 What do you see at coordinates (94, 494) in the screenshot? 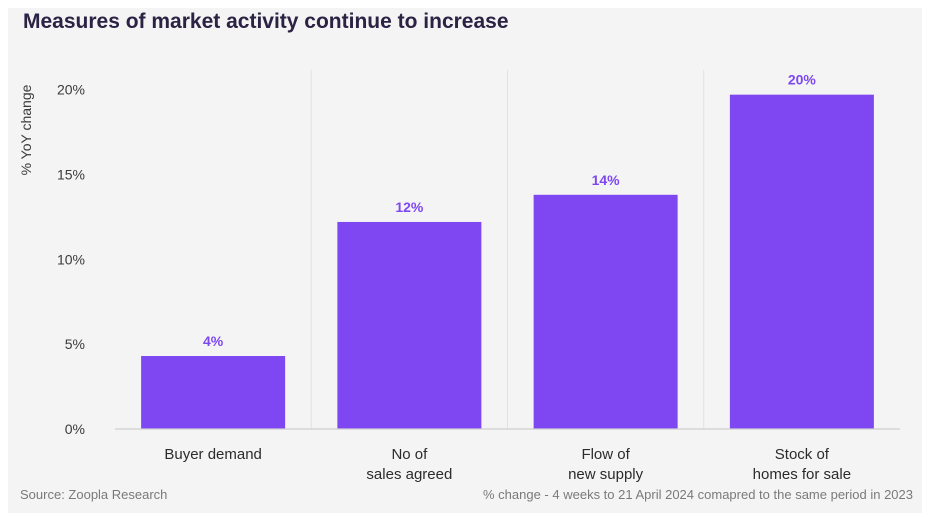
I see `source-note: Source: Zoopla Research` at bounding box center [94, 494].